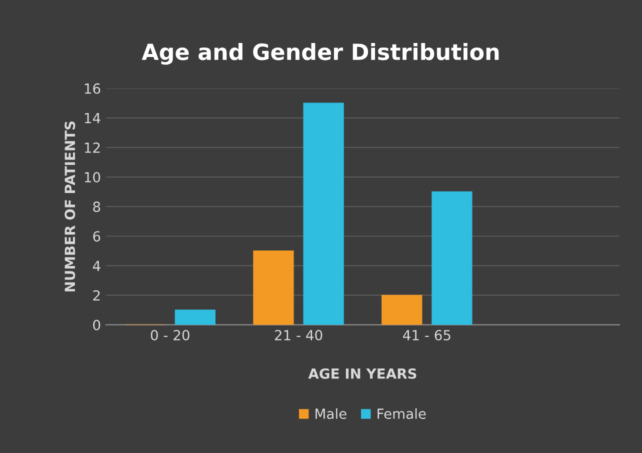  What do you see at coordinates (96, 236) in the screenshot?
I see `y-tick-label: 6` at bounding box center [96, 236].